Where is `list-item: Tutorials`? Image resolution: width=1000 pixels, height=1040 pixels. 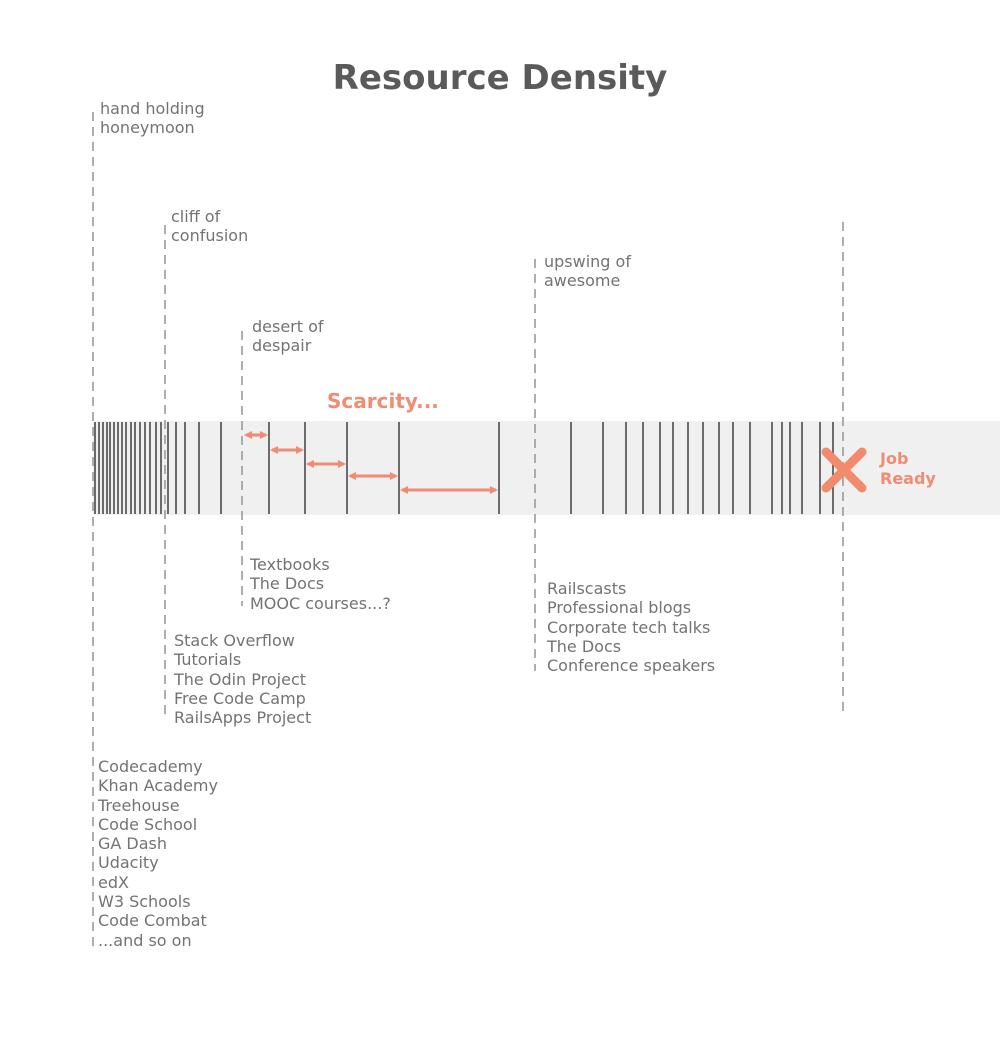 list-item: Tutorials is located at coordinates (208, 660).